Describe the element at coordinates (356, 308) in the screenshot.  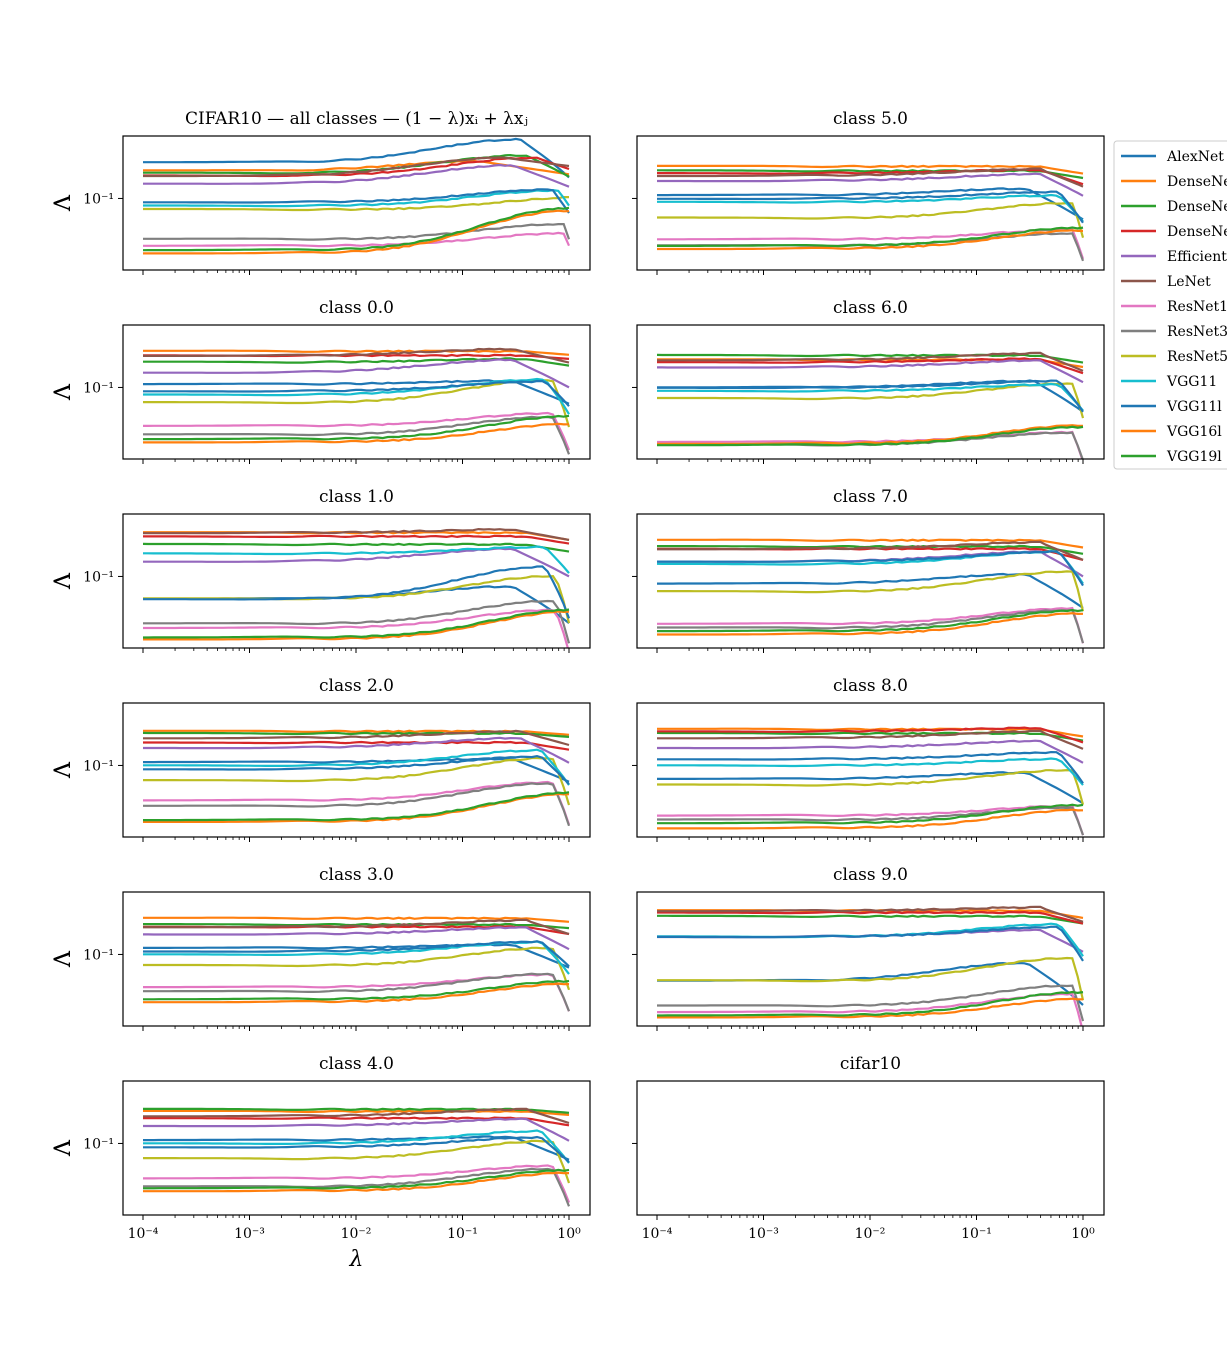
I see `subplot-title: class 0.0` at that location.